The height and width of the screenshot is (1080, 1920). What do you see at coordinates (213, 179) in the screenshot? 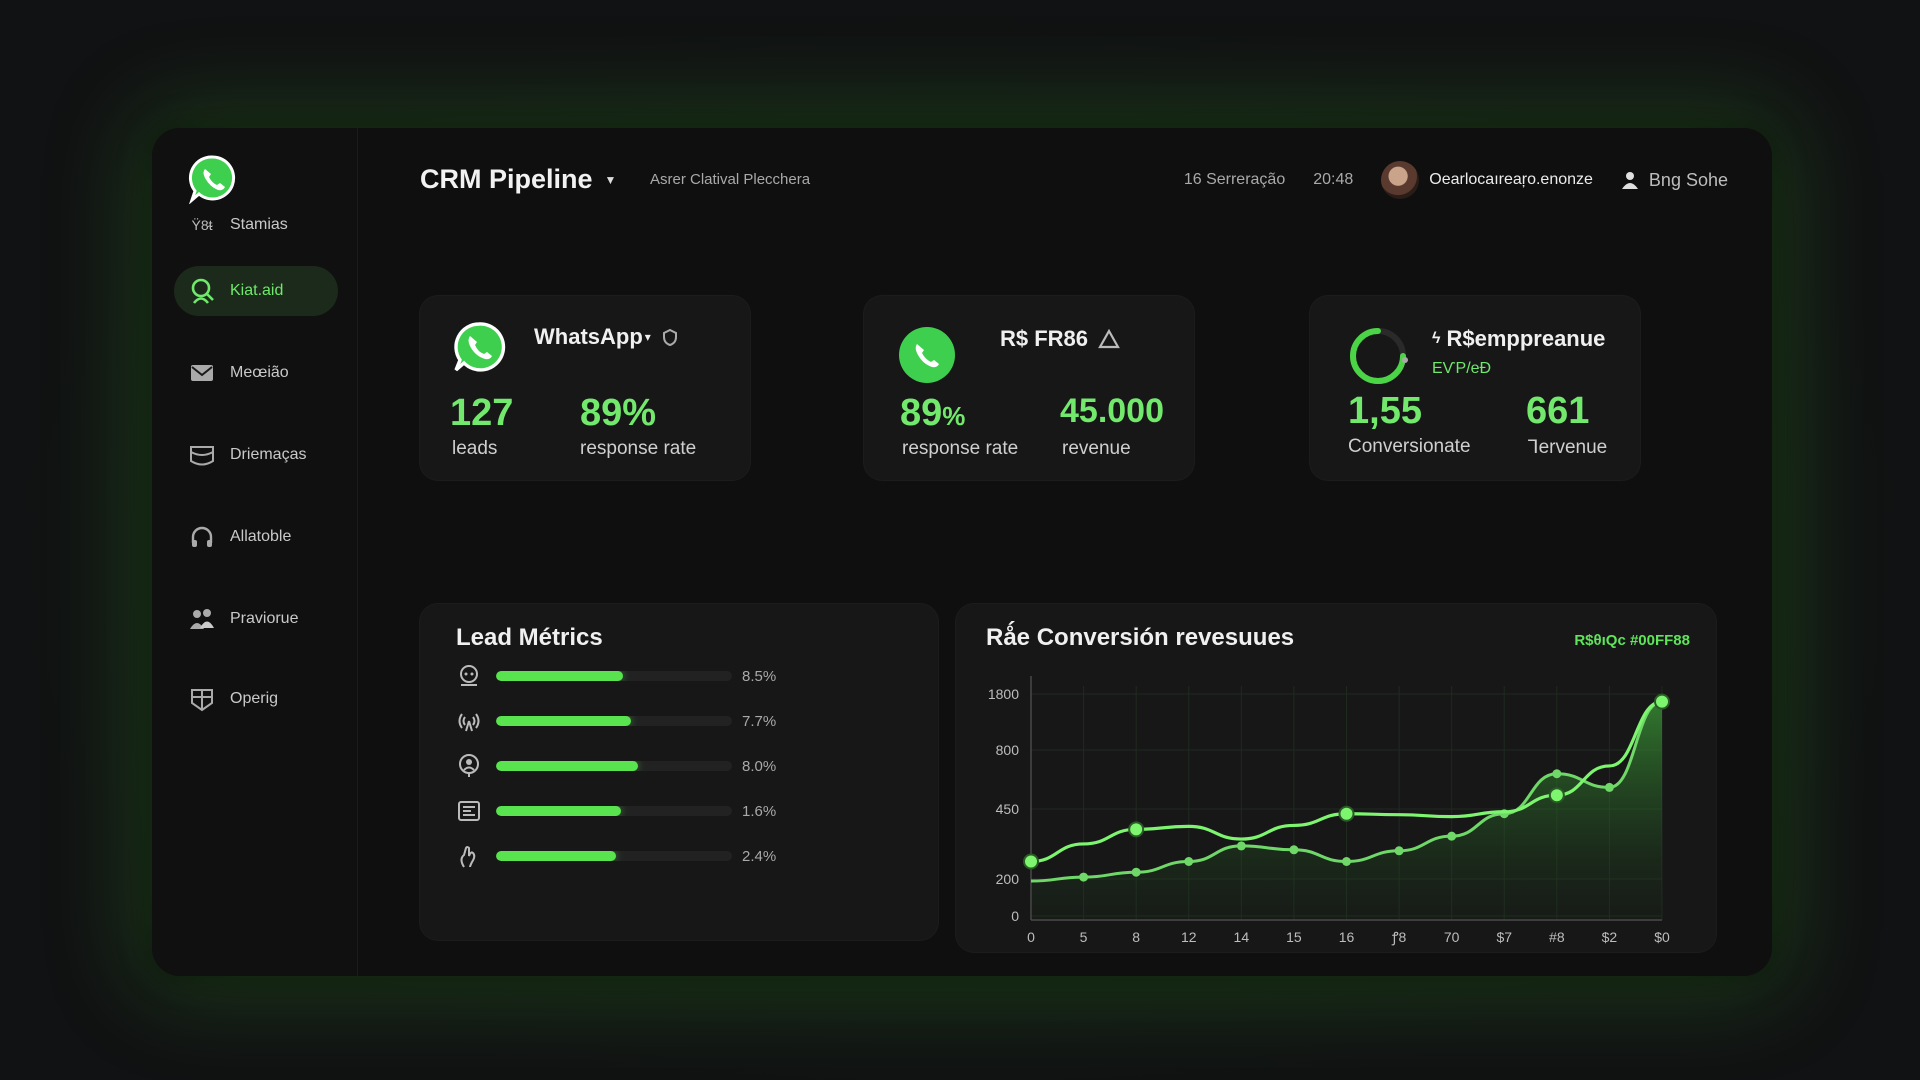
I see `whatsapp-logo-icon` at bounding box center [213, 179].